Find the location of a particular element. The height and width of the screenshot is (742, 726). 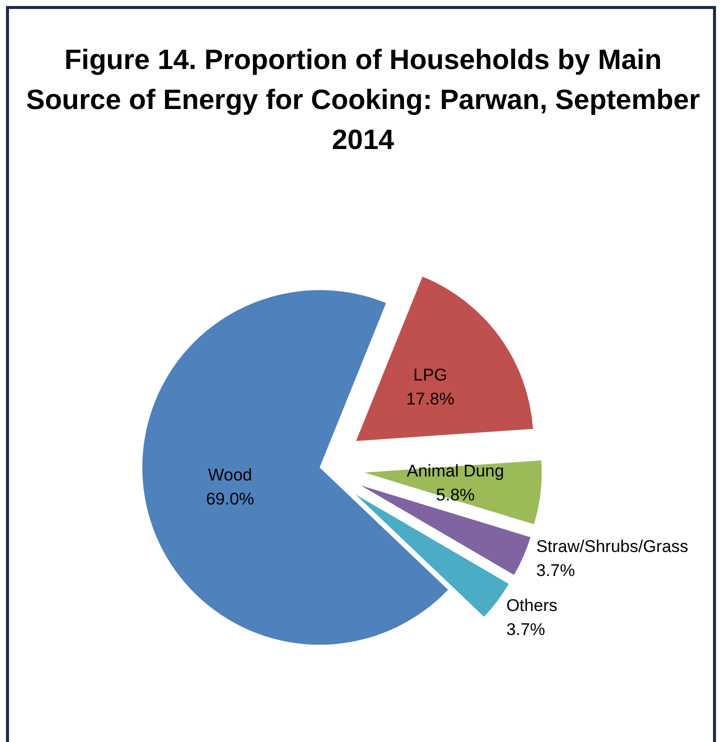

chart-title: Figure 14. Proportion of Households by Main Source of Energy for Cooking: Parwan, September 2014 is located at coordinates (363, 100).